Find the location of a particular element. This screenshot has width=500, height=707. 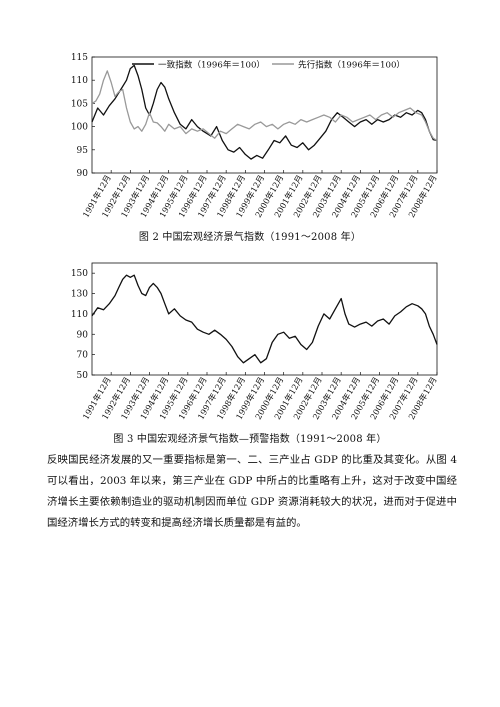

legend-label-1: 一致指数（1996年＝100） is located at coordinates (211, 65).